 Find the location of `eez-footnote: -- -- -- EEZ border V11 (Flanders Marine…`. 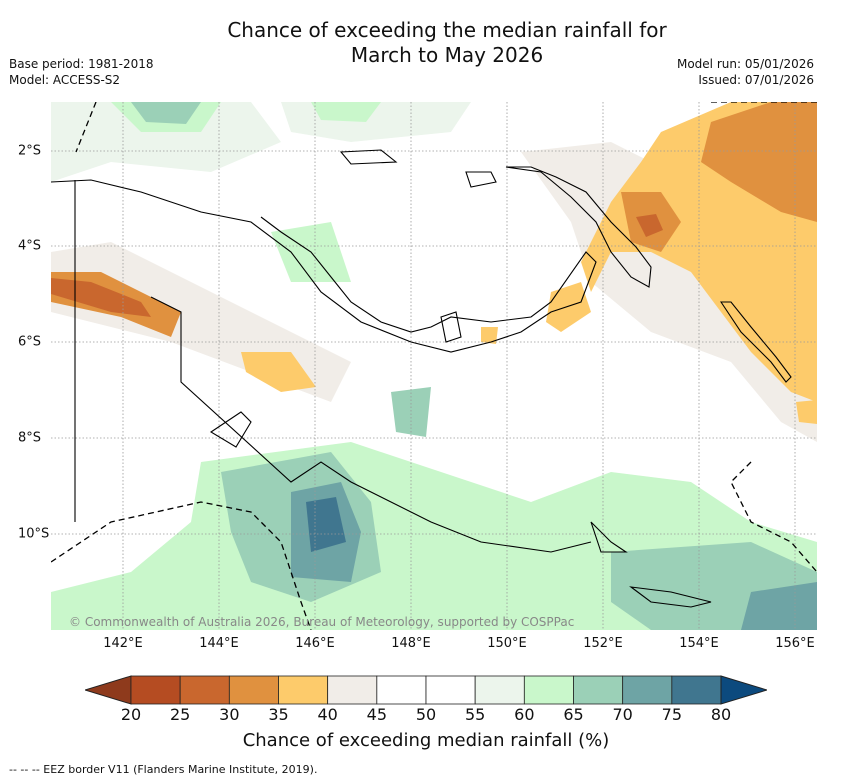

eez-footnote: -- -- -- EEZ border V11 (Flanders Marine… is located at coordinates (163, 769).